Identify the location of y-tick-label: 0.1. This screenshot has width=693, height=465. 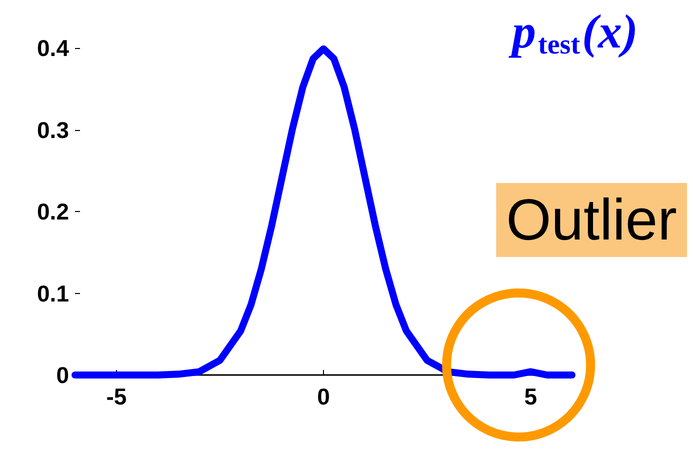
(53, 293).